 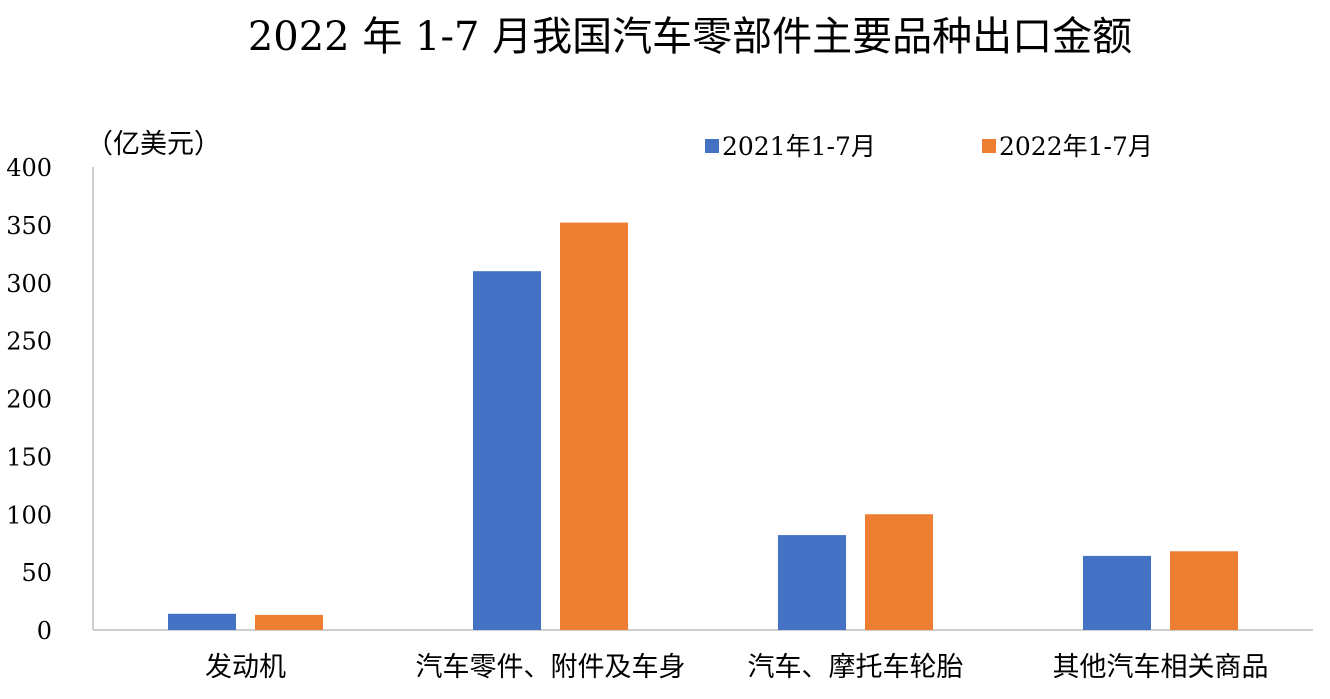 I want to click on y-axis-unit-label: （亿美元）, so click(x=153, y=144).